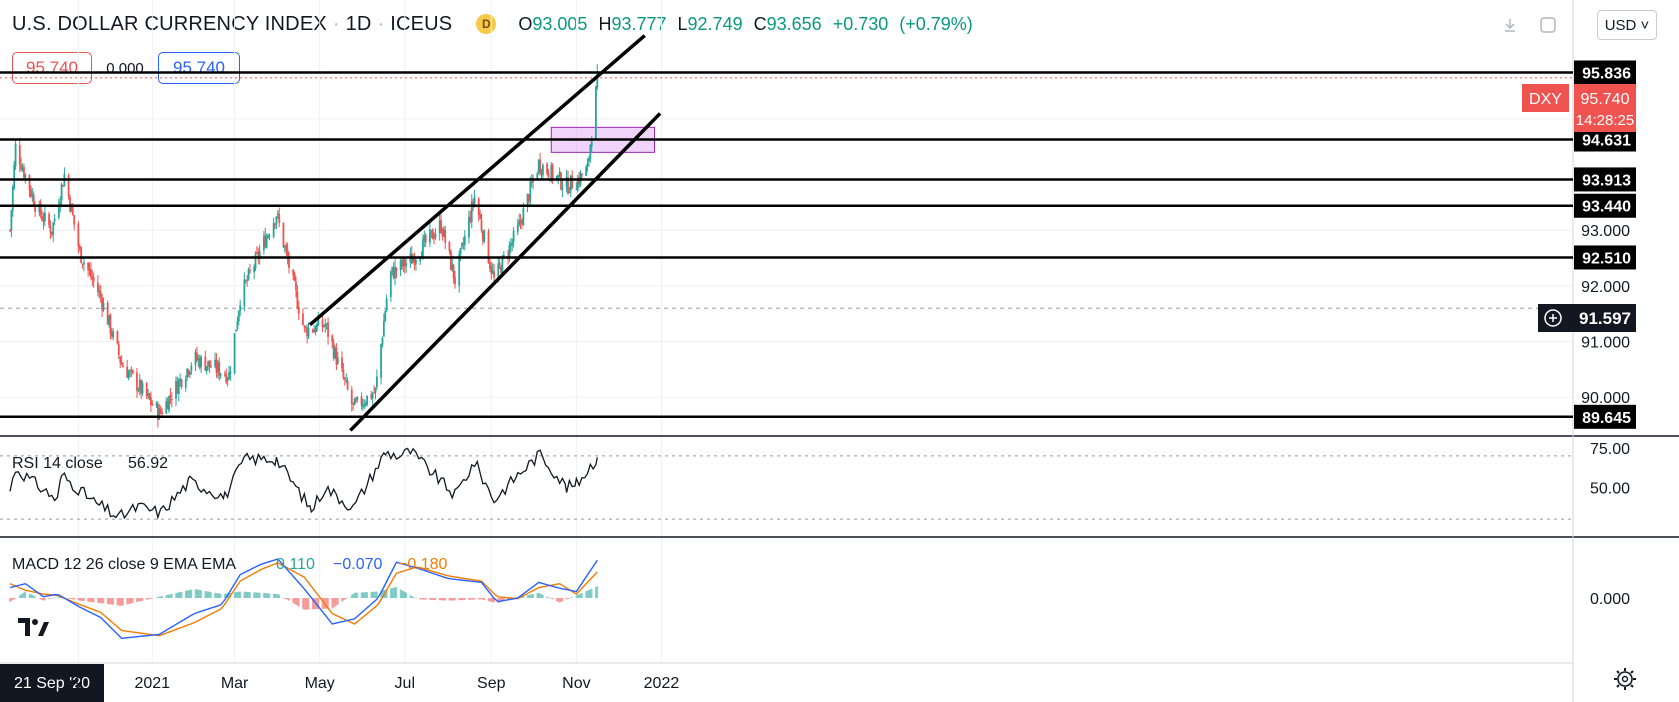 The width and height of the screenshot is (1679, 702). What do you see at coordinates (1605, 120) in the screenshot?
I see `bar-countdown: 14:28:25` at bounding box center [1605, 120].